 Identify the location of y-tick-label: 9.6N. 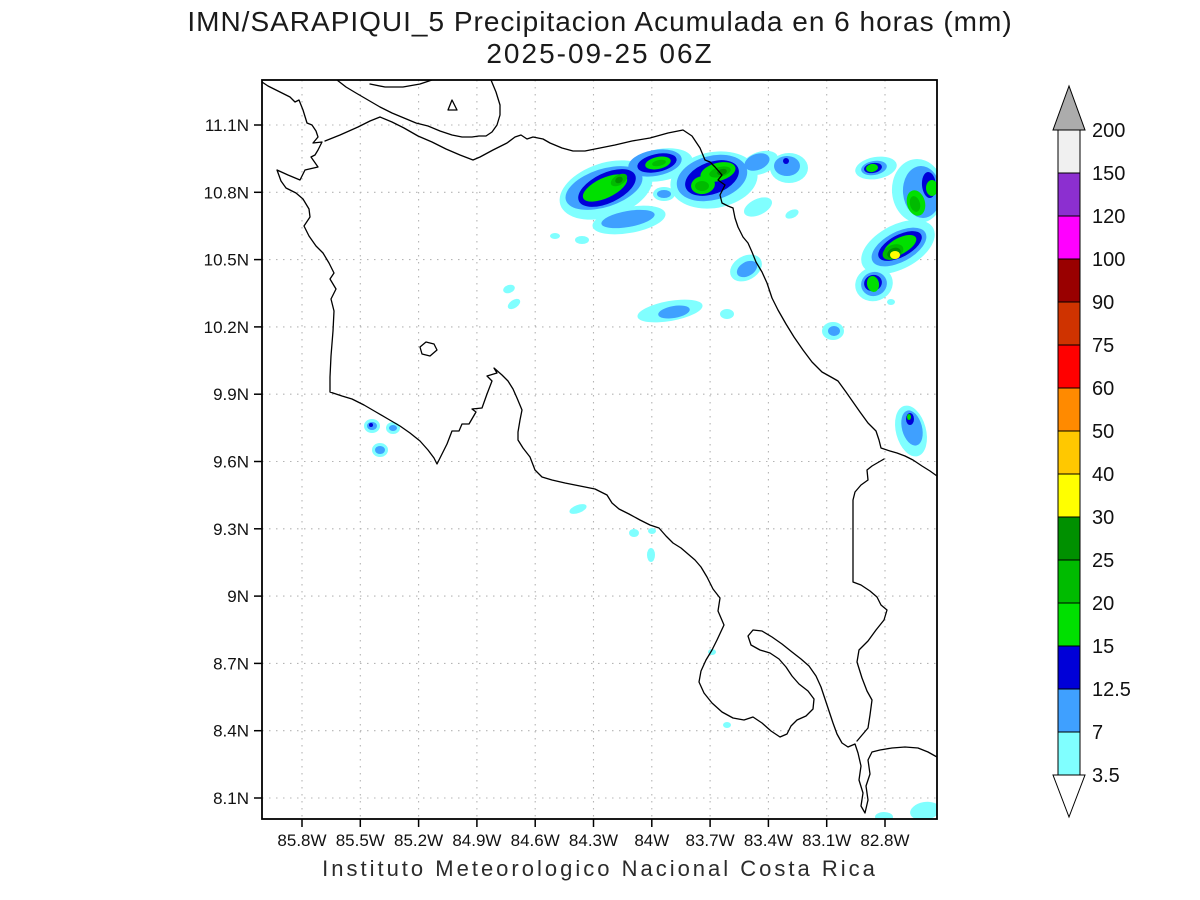
(231, 462).